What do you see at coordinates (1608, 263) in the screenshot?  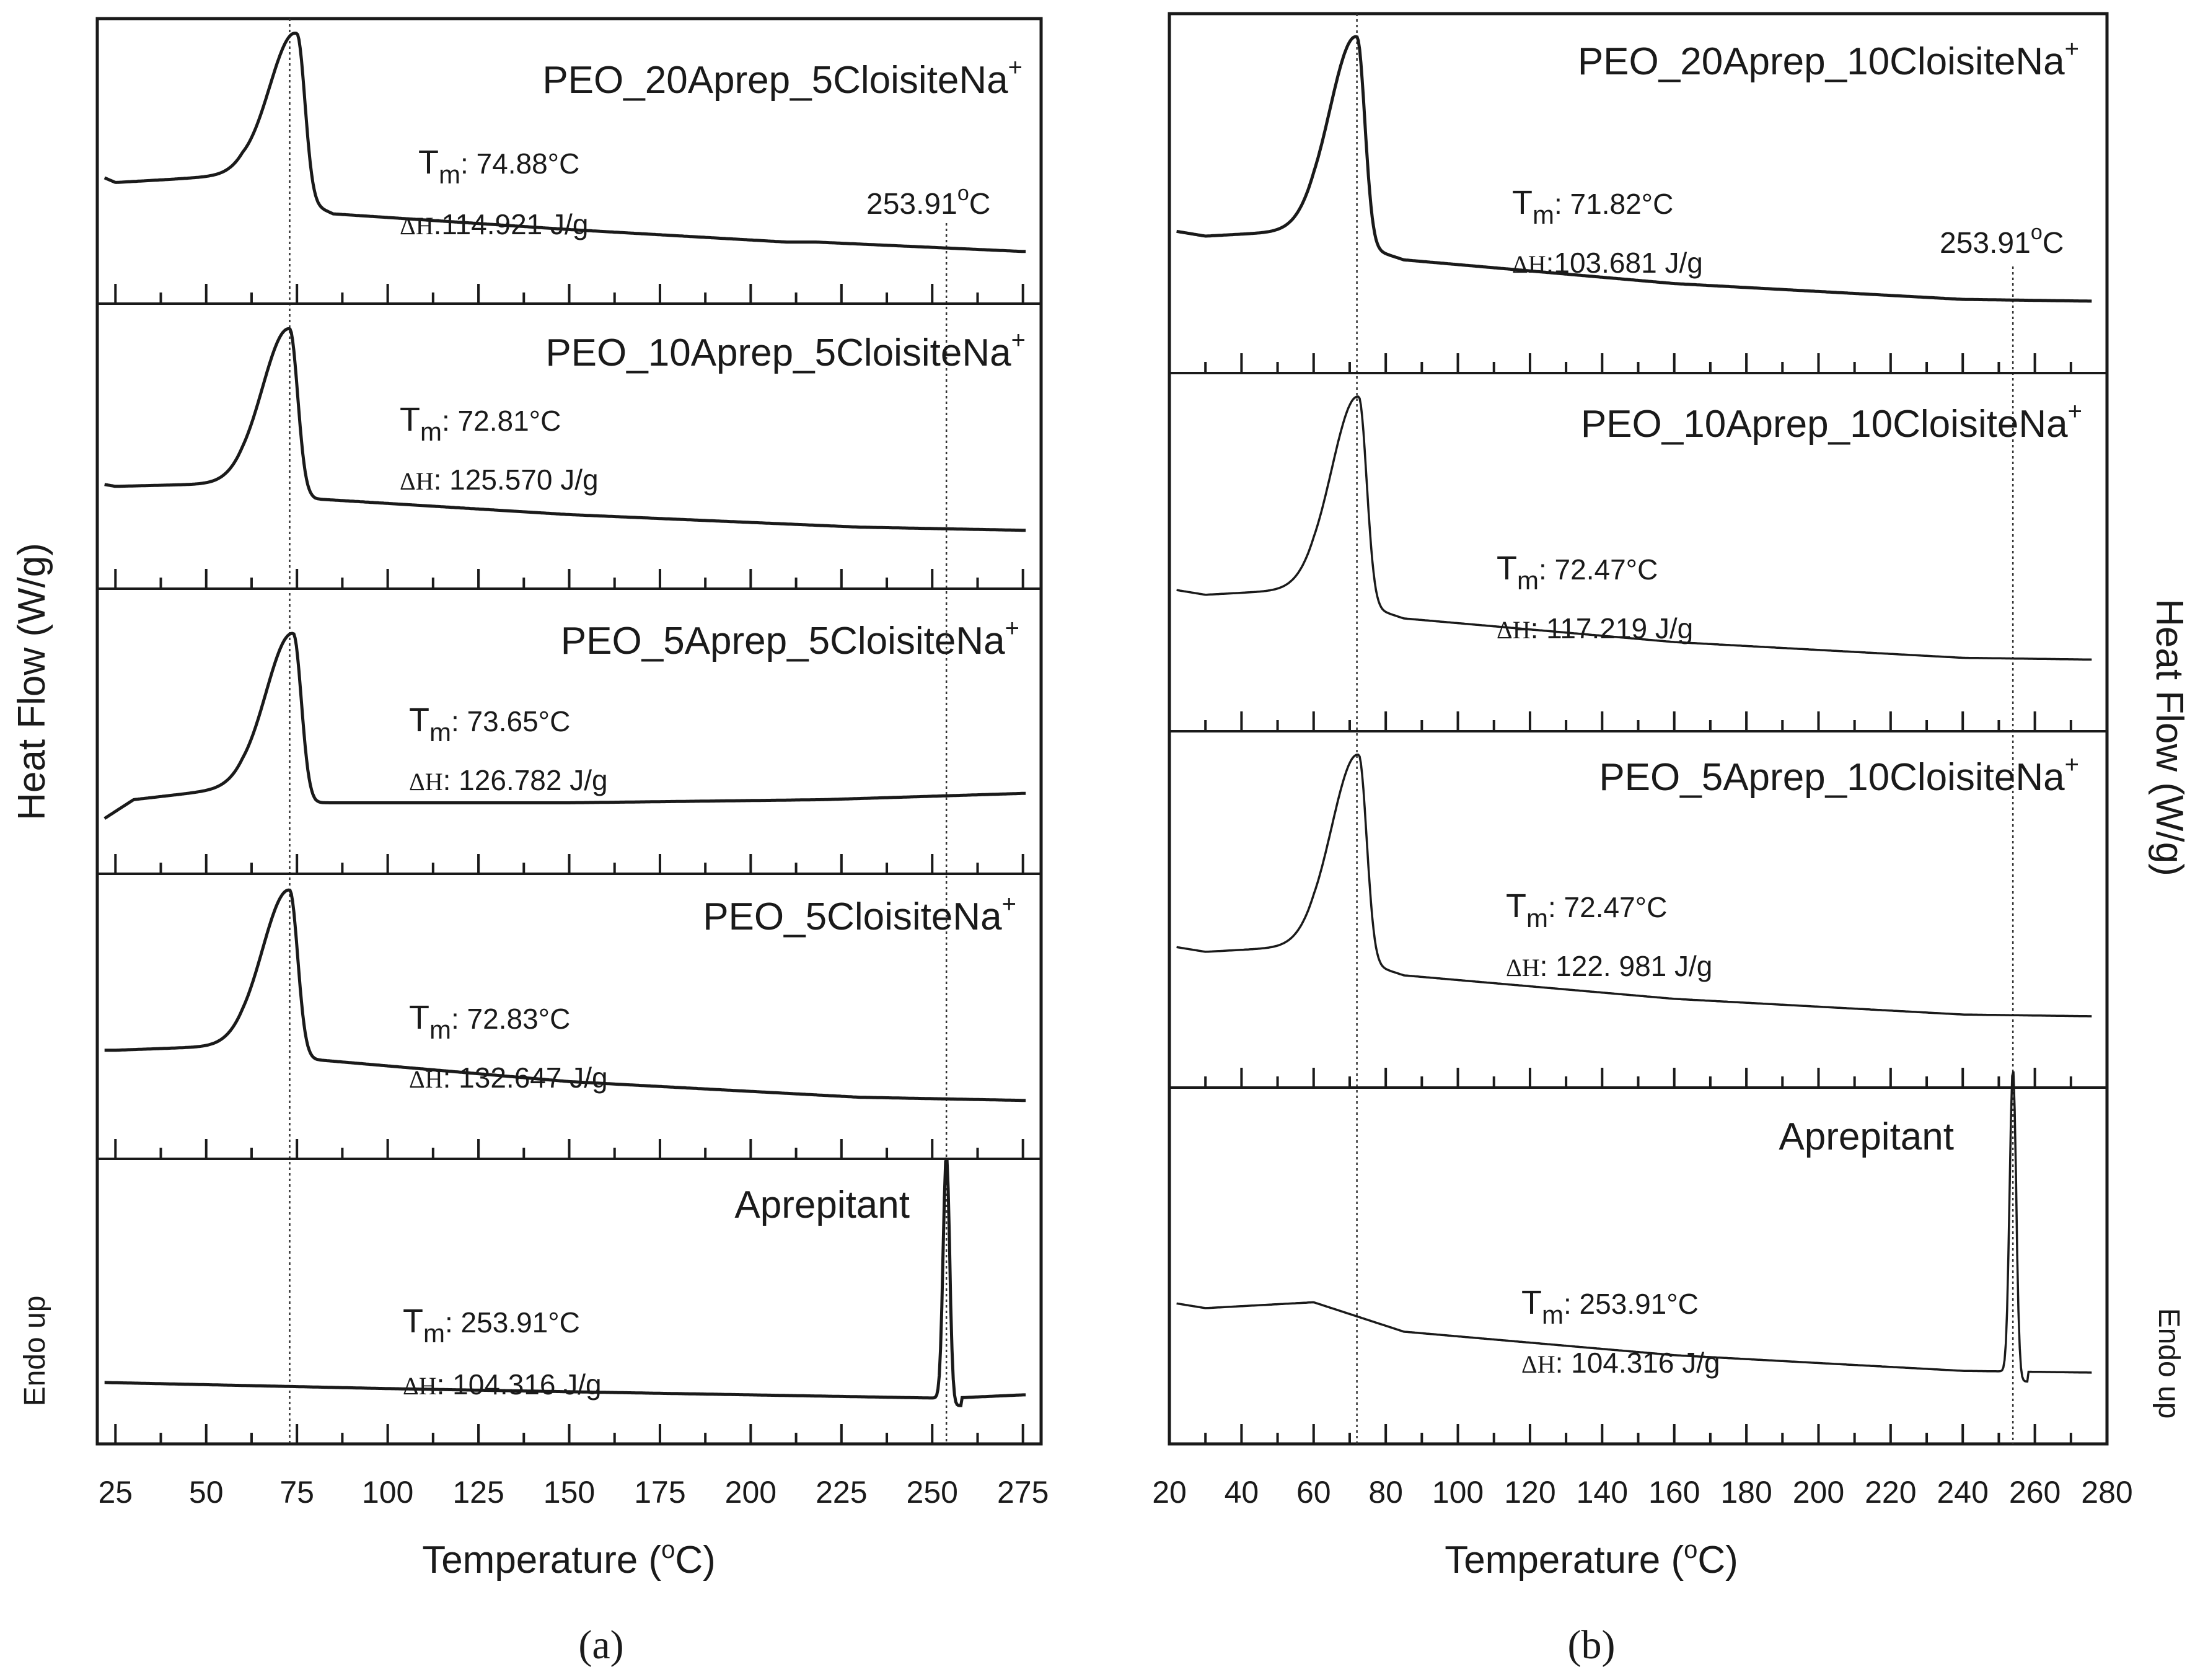 I see `dh-label-b-0: ΔH:103.681 J/g` at bounding box center [1608, 263].